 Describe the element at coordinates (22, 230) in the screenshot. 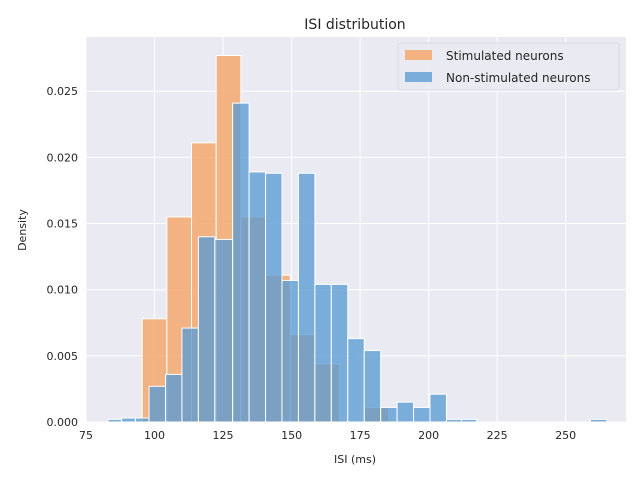

I see `y-axis-label: Density` at that location.